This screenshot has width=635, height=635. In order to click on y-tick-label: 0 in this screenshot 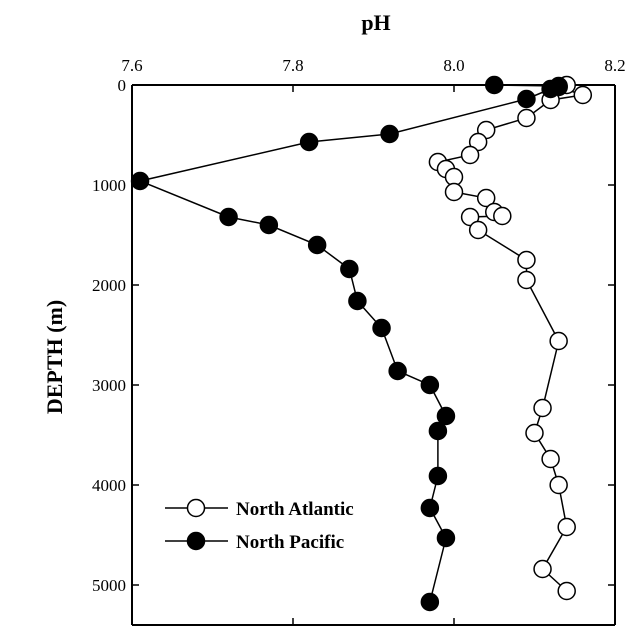, I will do `click(122, 85)`.